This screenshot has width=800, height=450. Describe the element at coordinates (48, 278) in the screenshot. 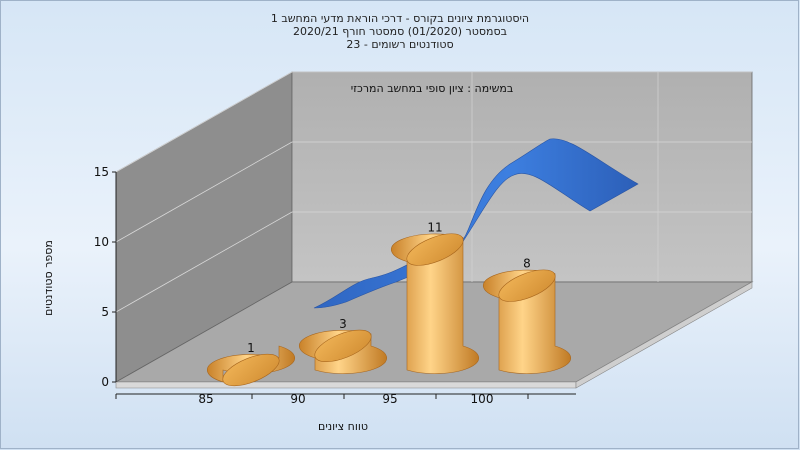

I see `y-axis-label: מספר סטודנטים` at that location.